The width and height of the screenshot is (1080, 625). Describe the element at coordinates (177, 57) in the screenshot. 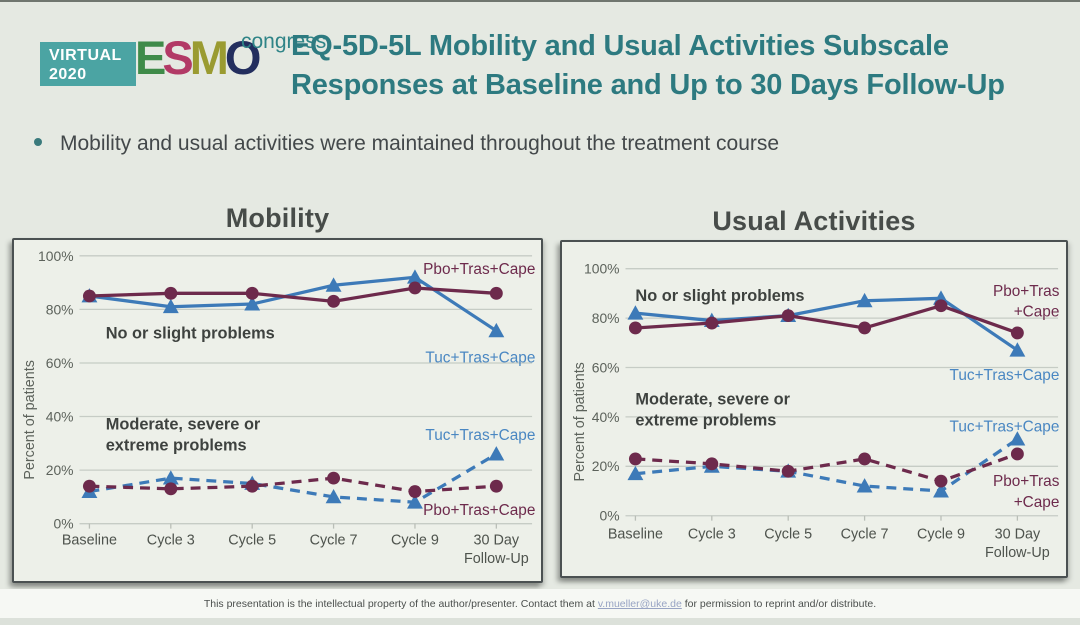

I see `esmo-letter-s: S` at that location.